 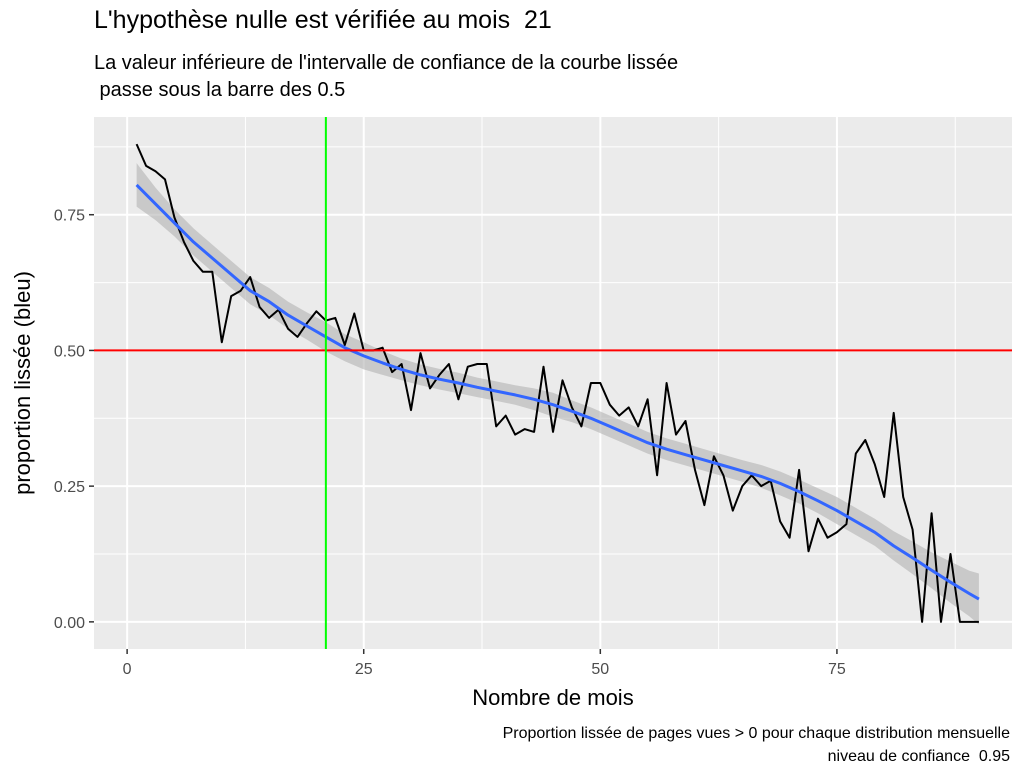 I want to click on y-axis: 0.00 0.25 0.50 0.75, so click(x=74, y=420).